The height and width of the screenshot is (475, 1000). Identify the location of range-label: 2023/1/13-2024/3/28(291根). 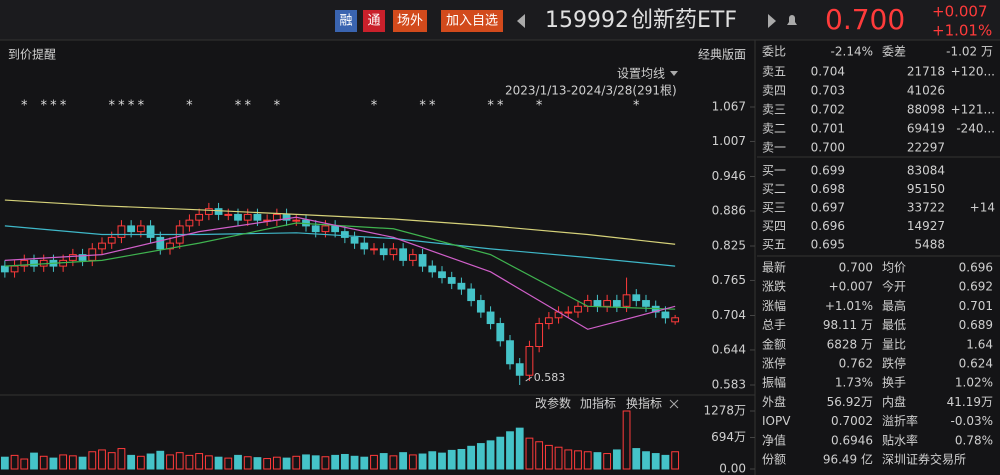
(591, 91).